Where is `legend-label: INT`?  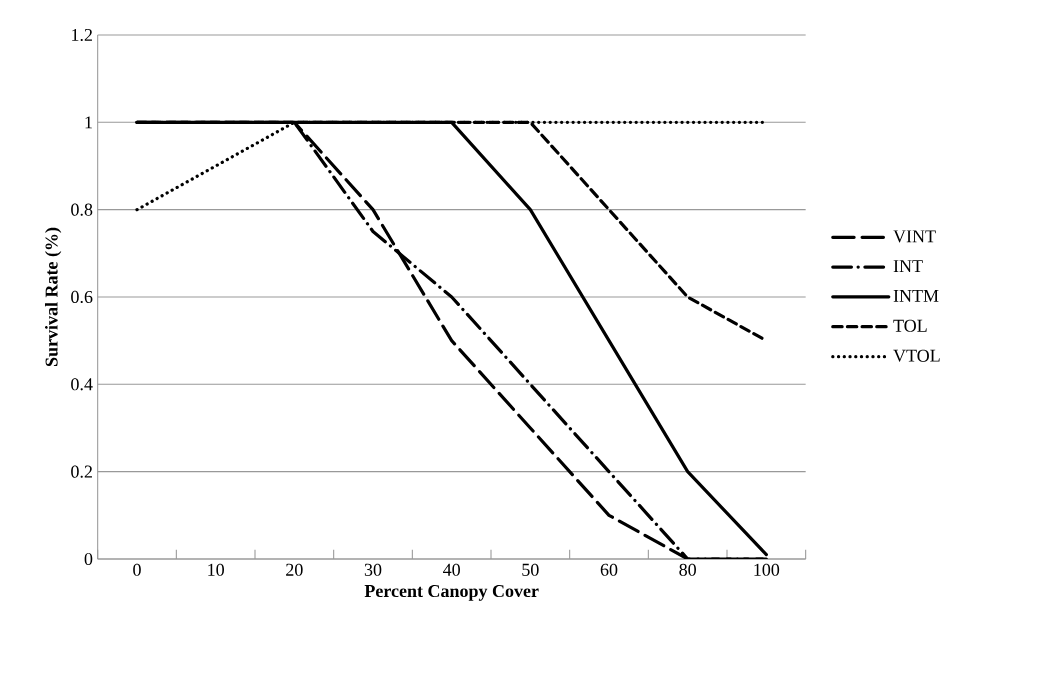
legend-label: INT is located at coordinates (908, 266).